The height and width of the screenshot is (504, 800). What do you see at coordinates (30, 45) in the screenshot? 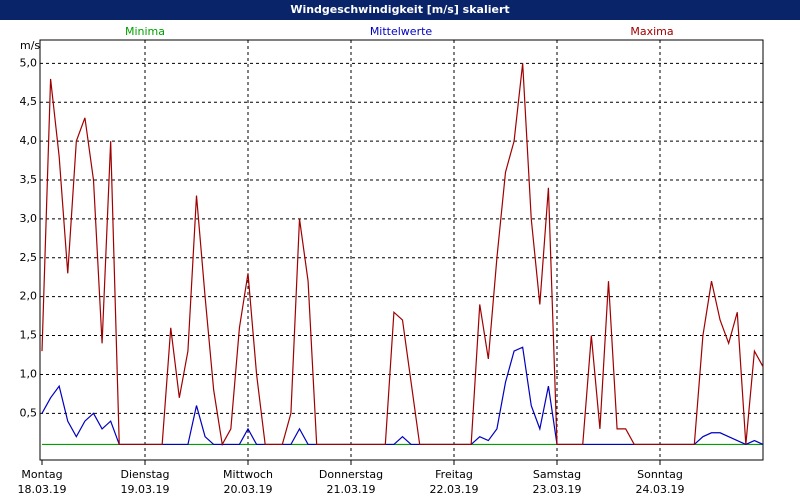
I see `y-axis-label: m/s` at bounding box center [30, 45].